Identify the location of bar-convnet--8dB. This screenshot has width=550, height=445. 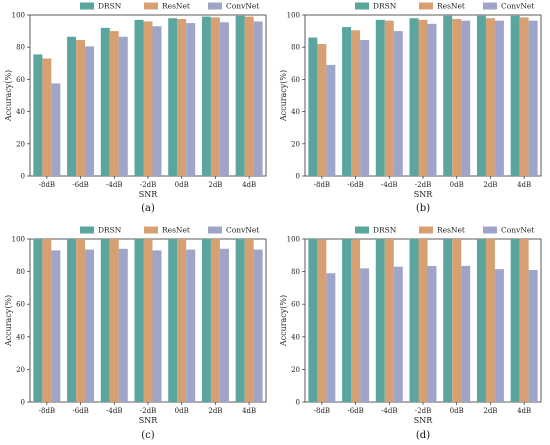
(56, 326).